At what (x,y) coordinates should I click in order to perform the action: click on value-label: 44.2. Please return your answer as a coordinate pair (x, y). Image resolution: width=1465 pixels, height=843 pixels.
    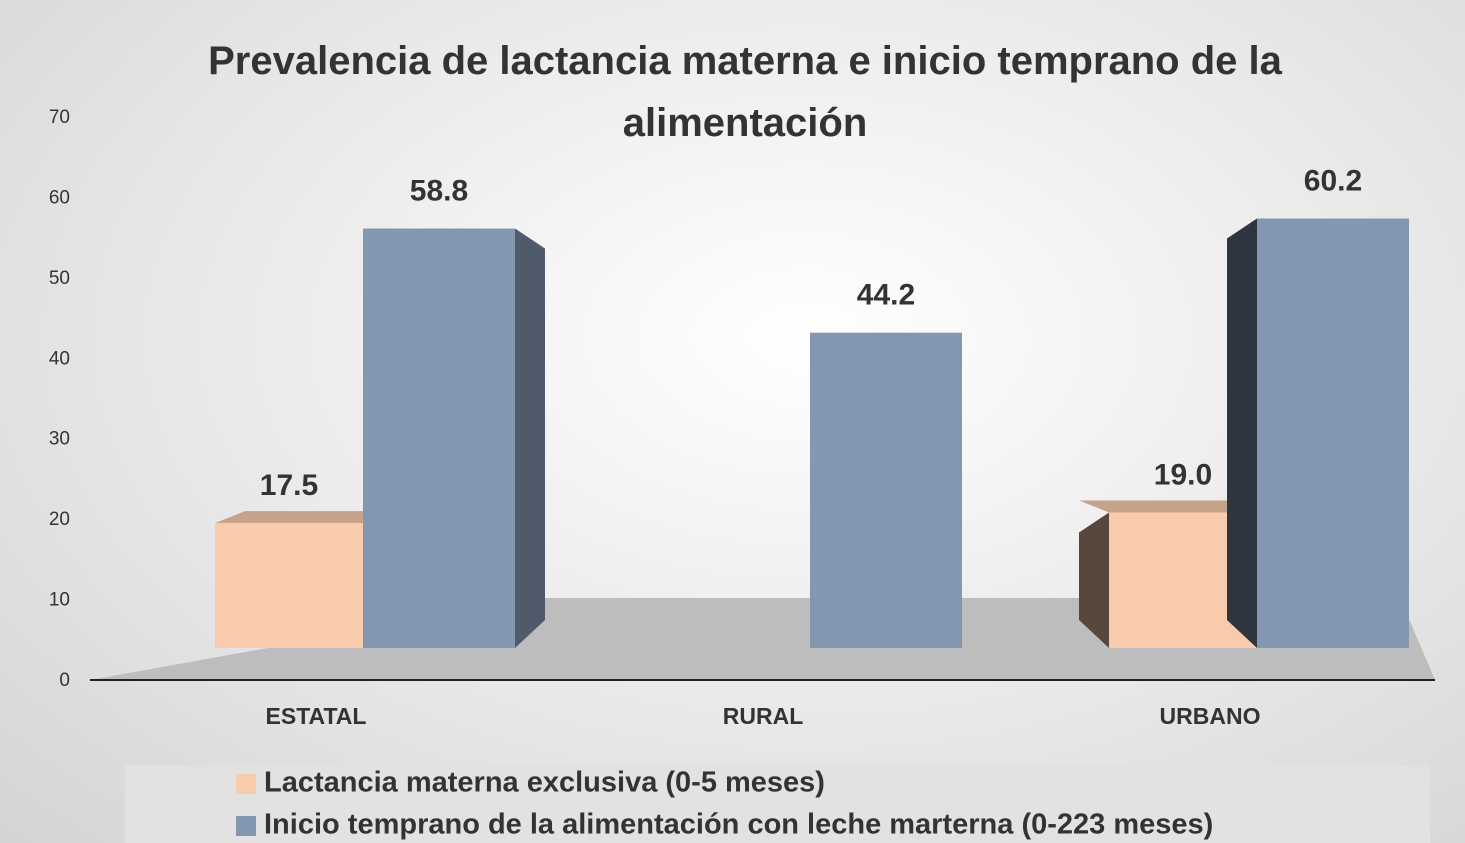
    Looking at the image, I should click on (886, 295).